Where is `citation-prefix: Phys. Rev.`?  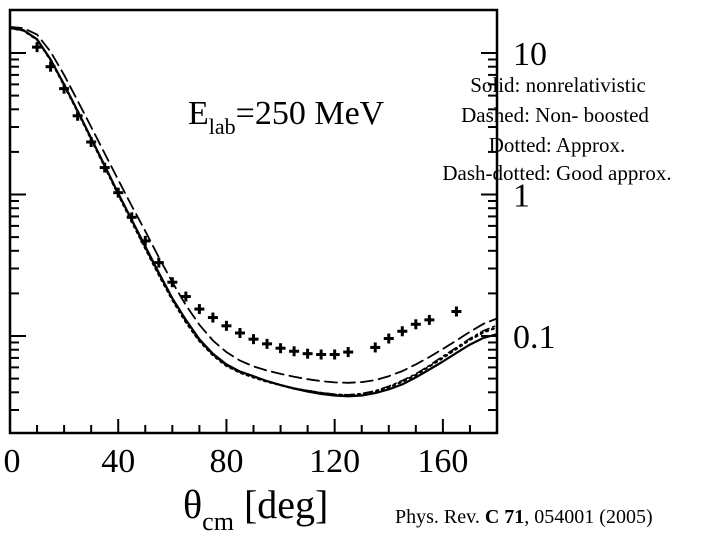 citation-prefix: Phys. Rev. is located at coordinates (440, 517).